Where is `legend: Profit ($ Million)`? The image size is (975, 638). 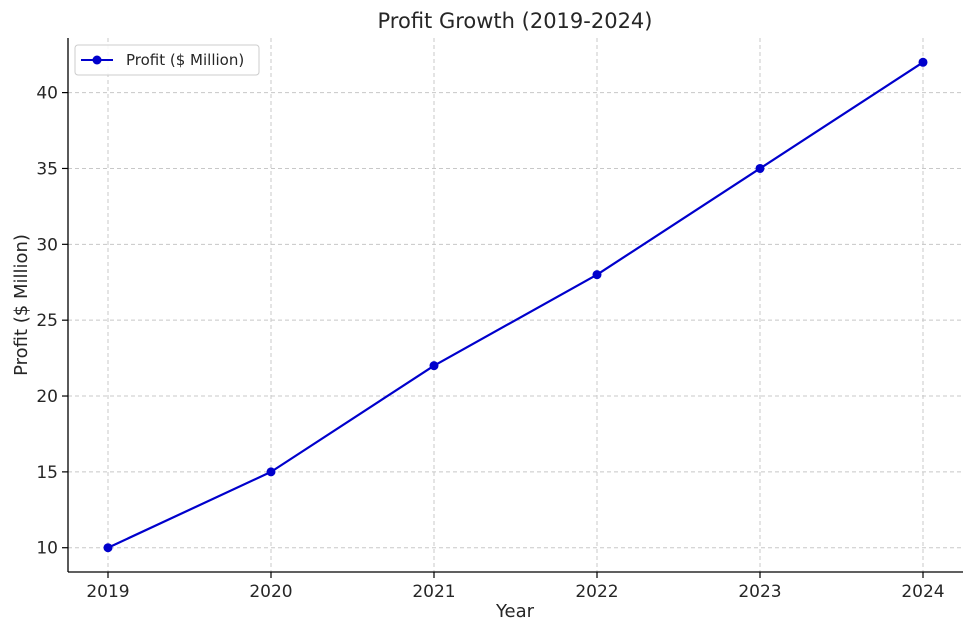 legend: Profit ($ Million) is located at coordinates (167, 60).